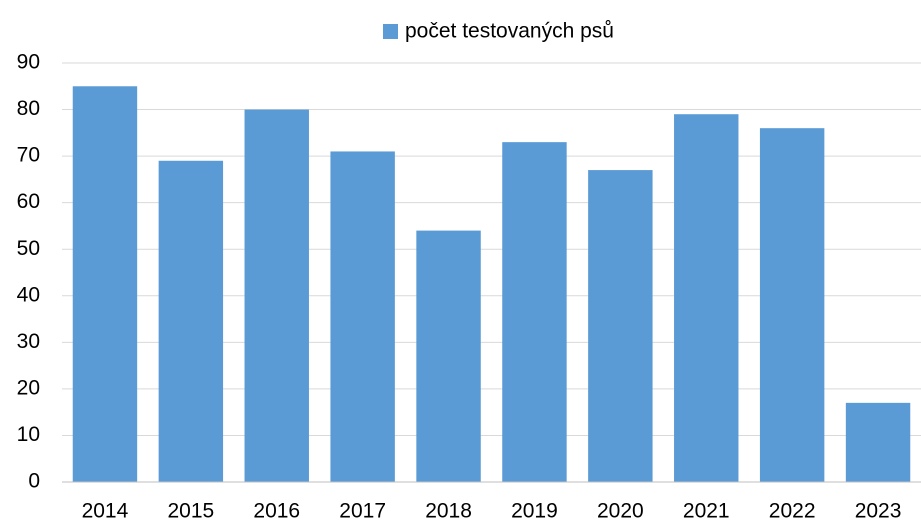  What do you see at coordinates (534, 511) in the screenshot?
I see `x-tick-label: 2019` at bounding box center [534, 511].